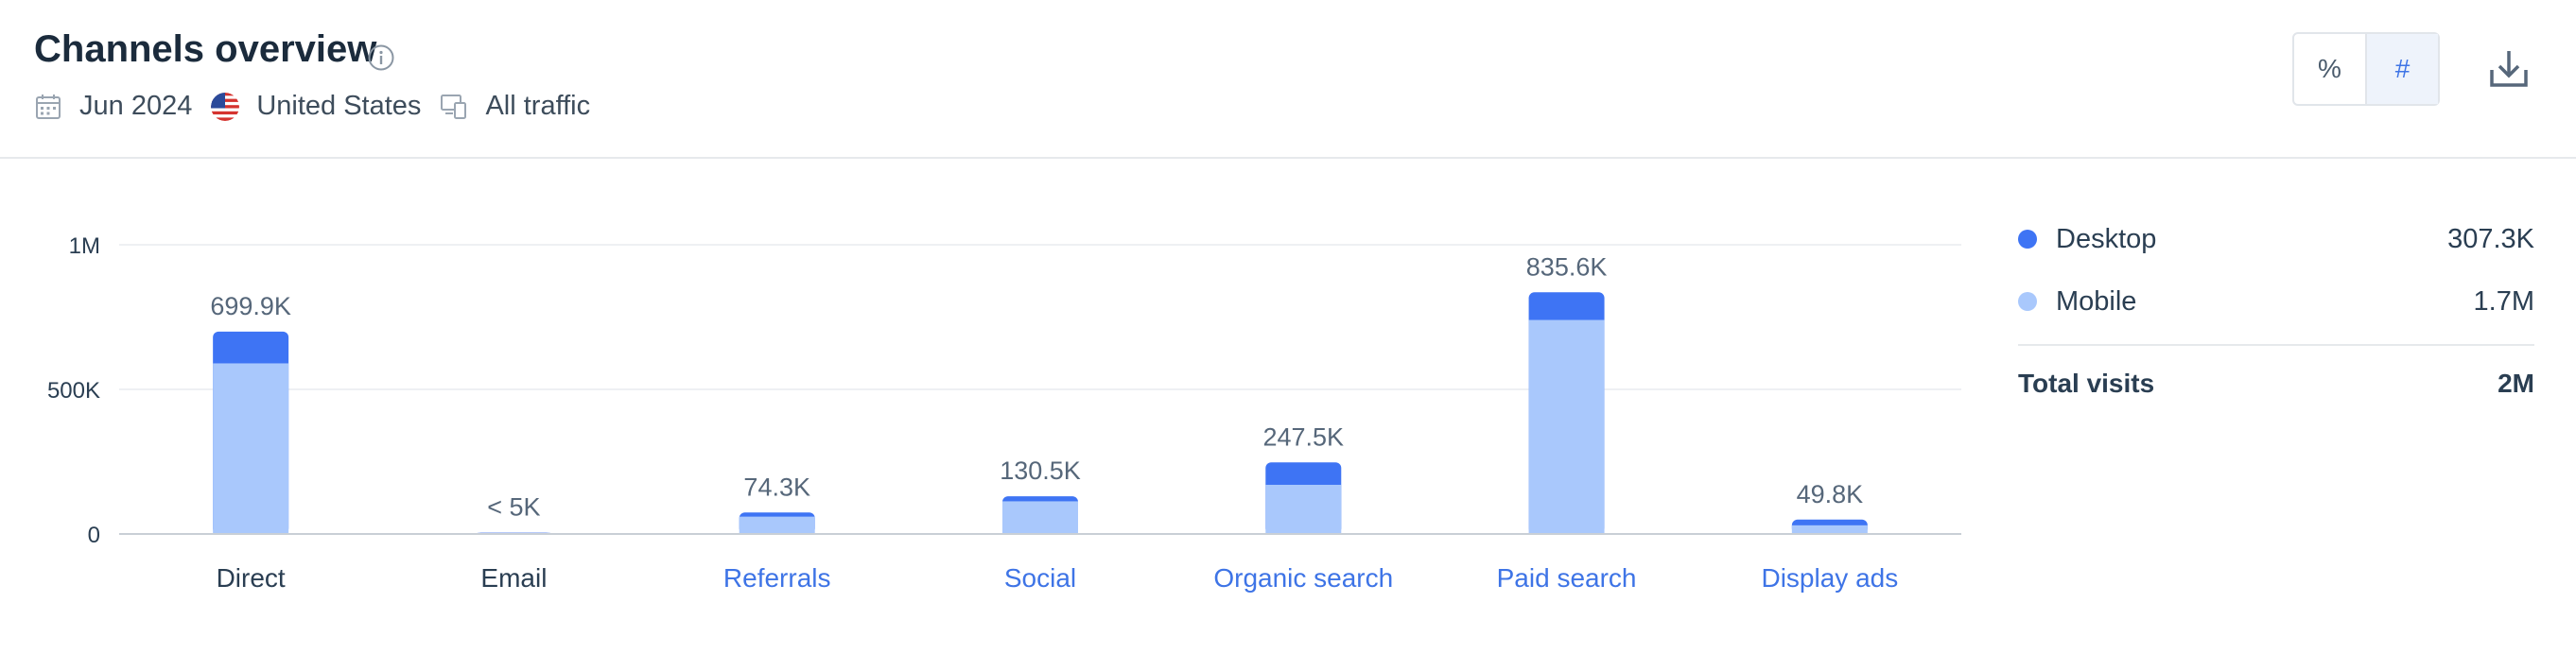 Image resolution: width=2576 pixels, height=654 pixels. I want to click on bar-total-label: 247.5K, so click(1303, 437).